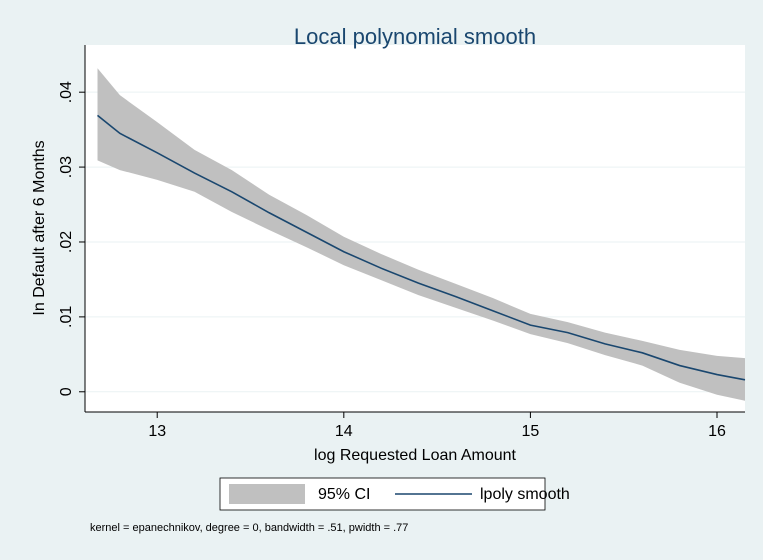 The height and width of the screenshot is (560, 763). What do you see at coordinates (415, 36) in the screenshot?
I see `chart-title: Local polynomial smooth` at bounding box center [415, 36].